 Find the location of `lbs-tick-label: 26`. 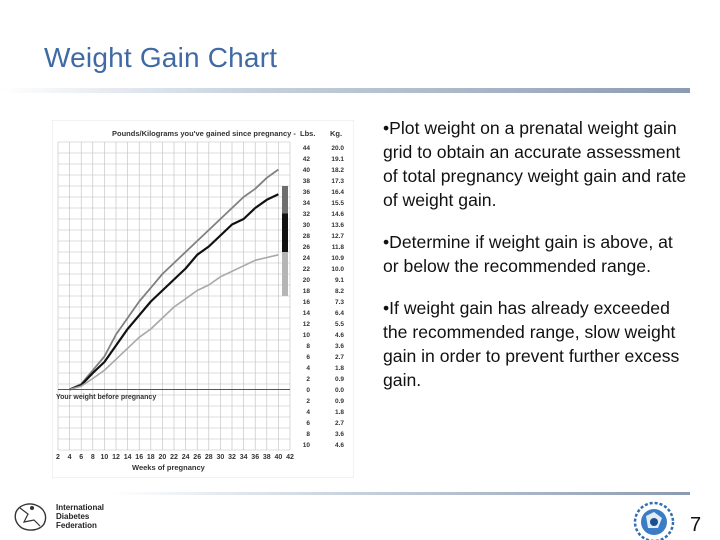

lbs-tick-label: 26 is located at coordinates (307, 247).